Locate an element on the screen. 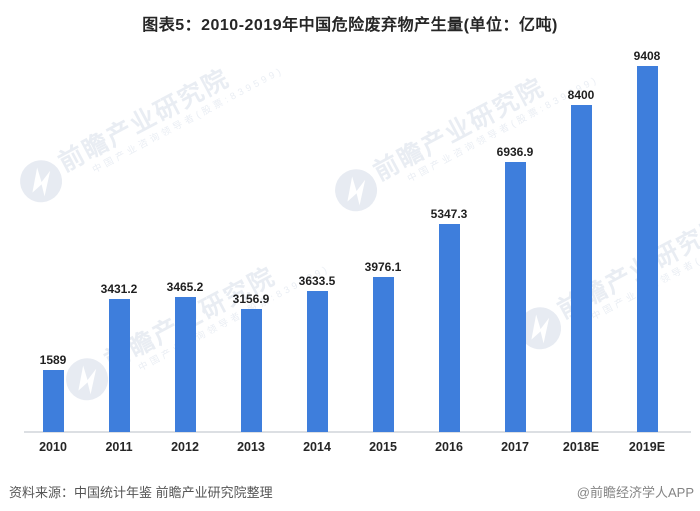 This screenshot has width=700, height=511. x-axis-label: 2015 is located at coordinates (383, 447).